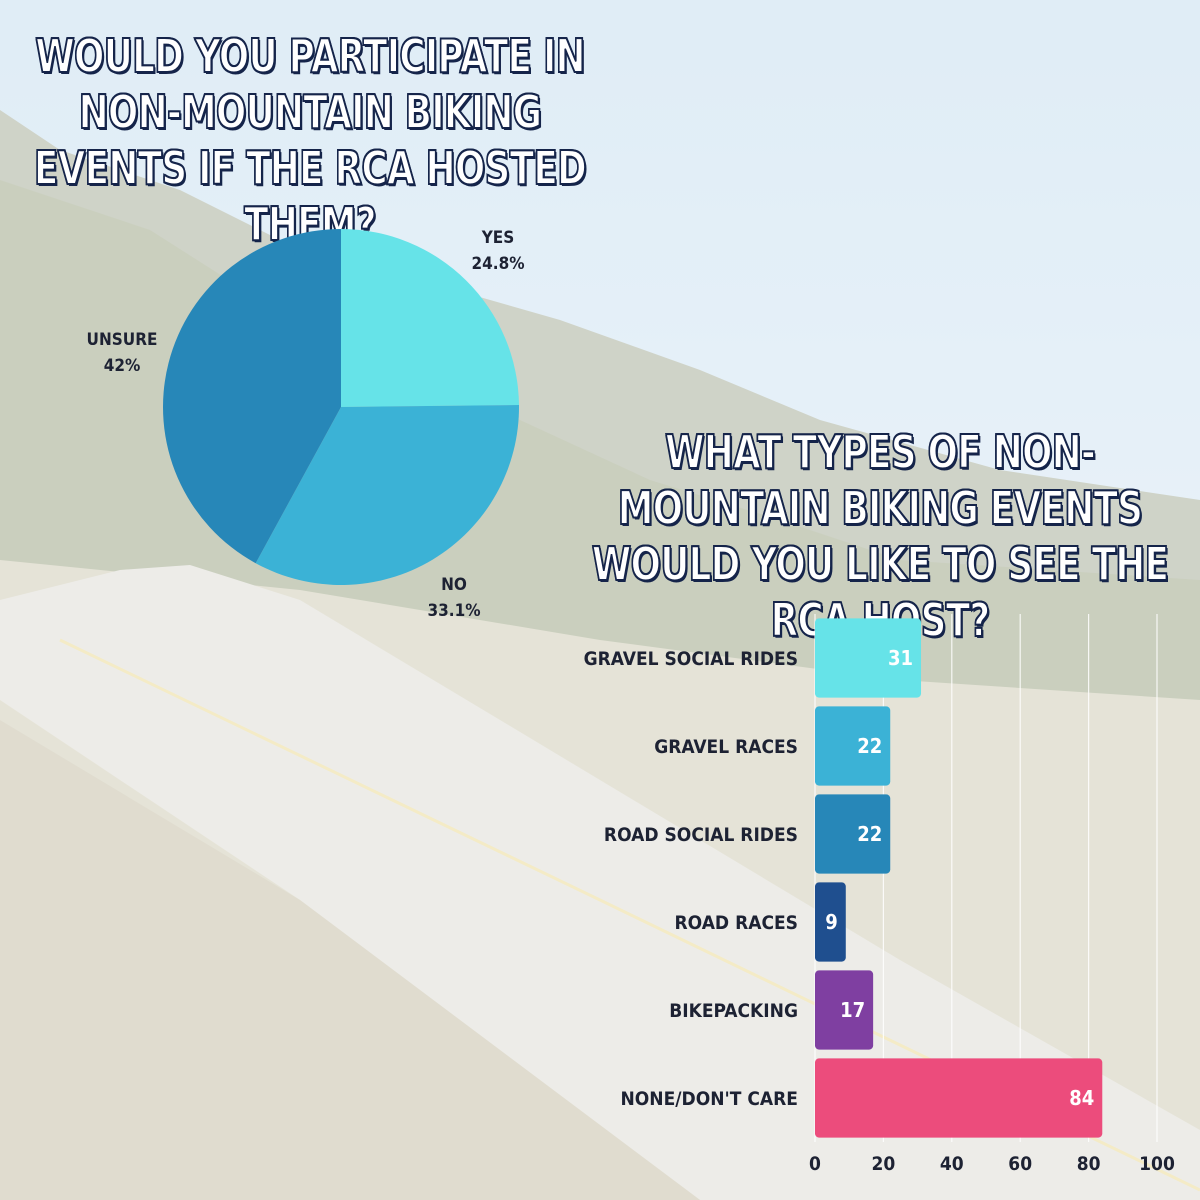 Image resolution: width=1200 pixels, height=1200 pixels. I want to click on x-tick-label: 0, so click(815, 1164).